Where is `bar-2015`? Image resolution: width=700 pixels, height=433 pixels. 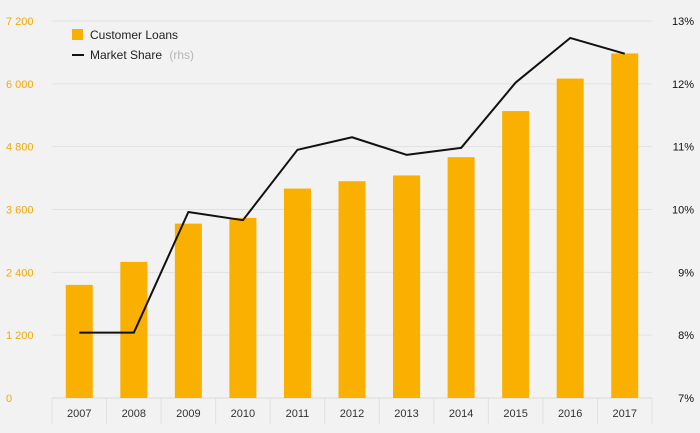 bar-2015 is located at coordinates (516, 255).